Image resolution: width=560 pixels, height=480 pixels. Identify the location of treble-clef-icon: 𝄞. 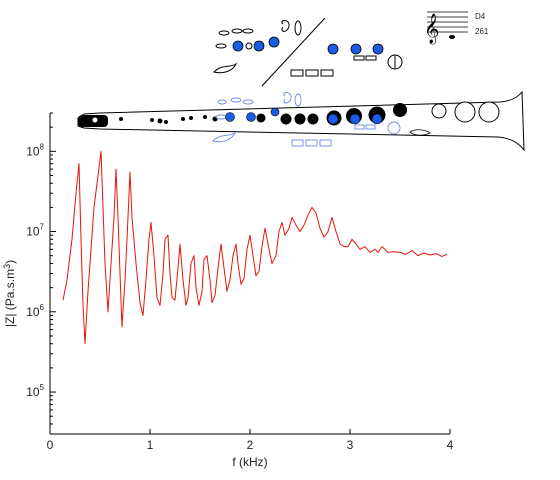
(431, 29).